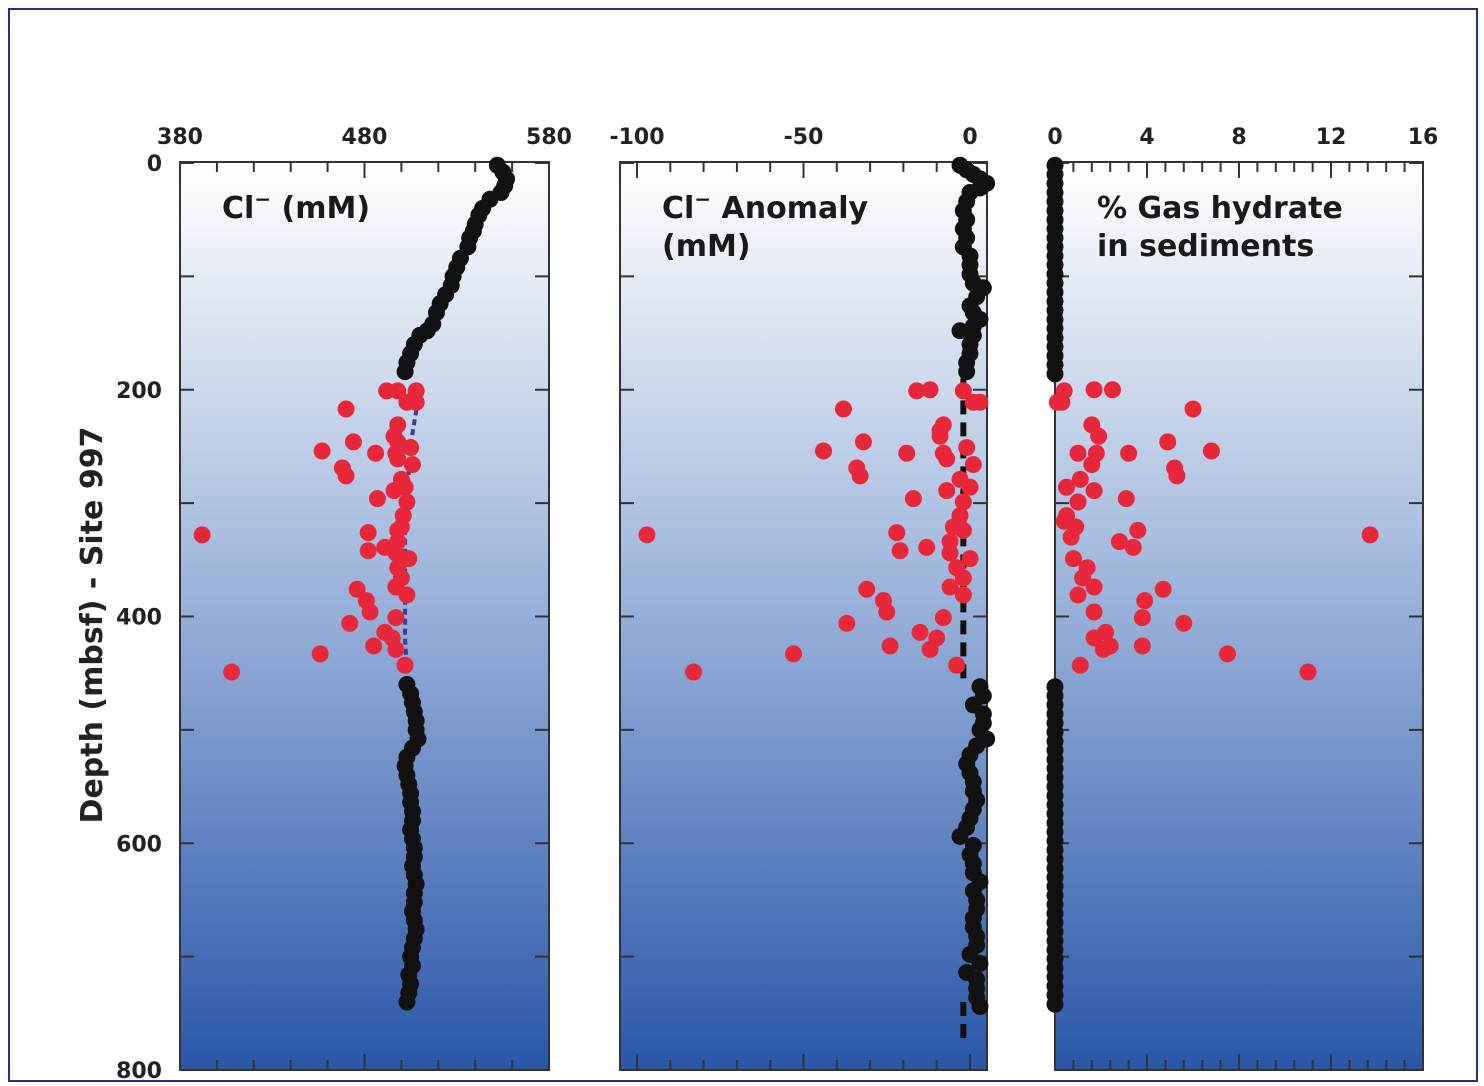  I want to click on x-tick-label: 380, so click(180, 137).